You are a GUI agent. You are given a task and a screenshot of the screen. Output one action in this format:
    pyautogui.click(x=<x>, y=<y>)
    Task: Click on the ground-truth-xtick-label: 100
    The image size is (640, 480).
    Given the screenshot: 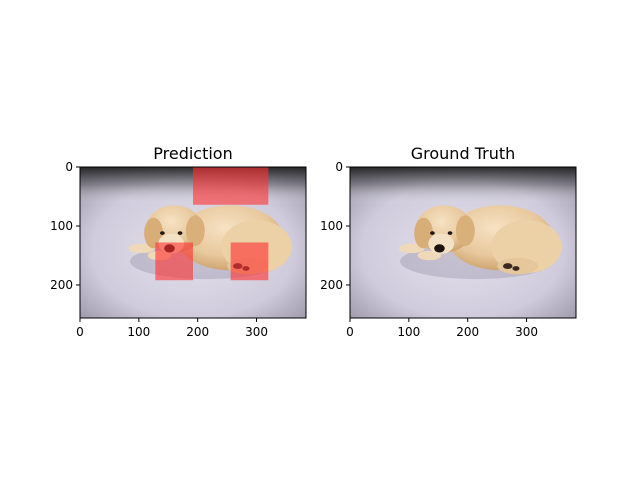 What is the action you would take?
    pyautogui.click(x=408, y=332)
    